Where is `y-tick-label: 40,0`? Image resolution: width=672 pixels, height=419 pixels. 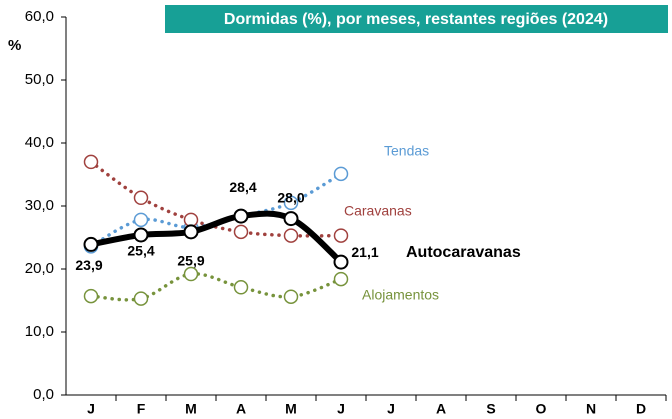
y-tick-label: 40,0 is located at coordinates (39, 142).